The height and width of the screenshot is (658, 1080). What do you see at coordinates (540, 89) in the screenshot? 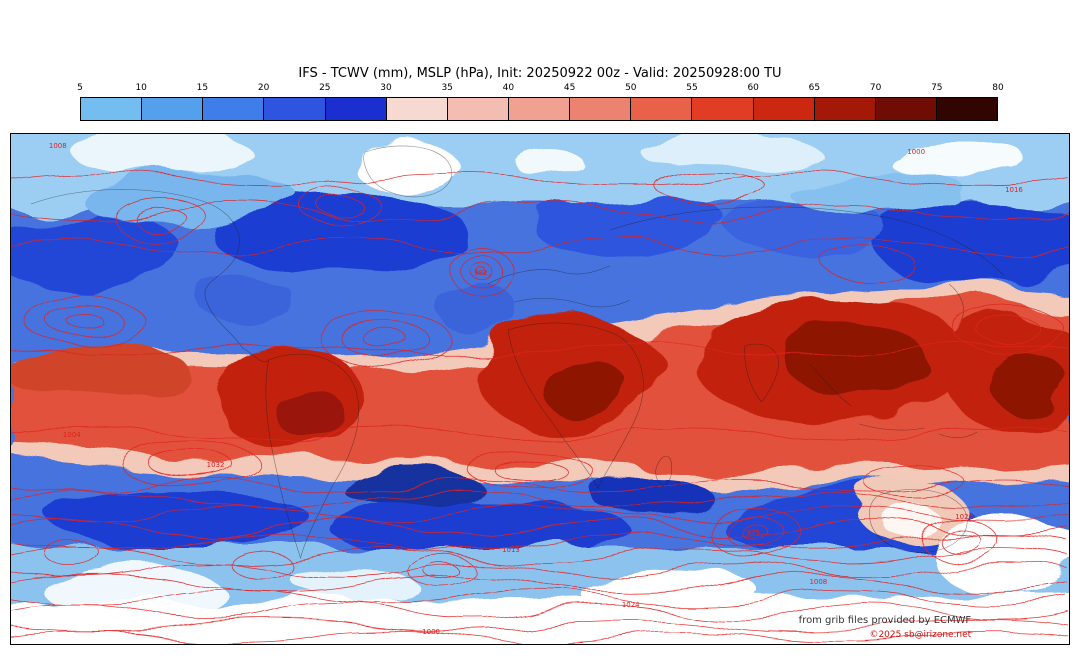
I see `colorbar-ticks: 5 10 15 20 25 30 35 40 45 50 55 60 65 70 75 80` at bounding box center [540, 89].